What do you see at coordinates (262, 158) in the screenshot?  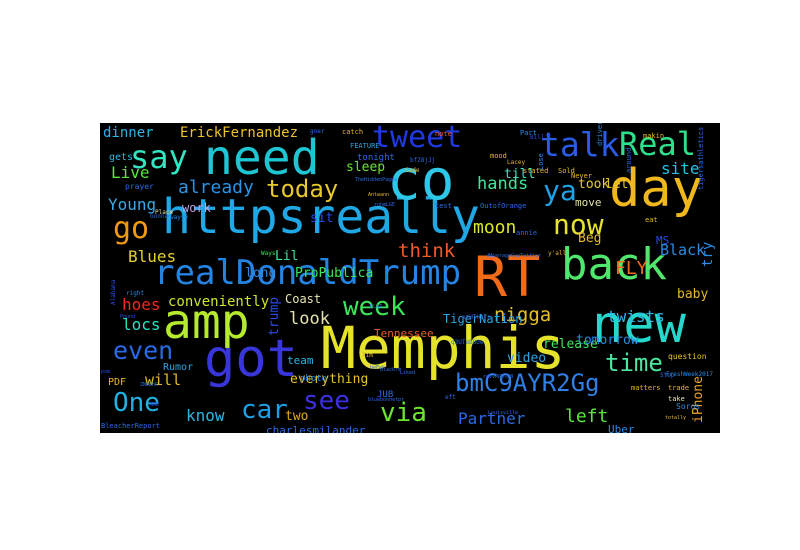 I see `word: need` at bounding box center [262, 158].